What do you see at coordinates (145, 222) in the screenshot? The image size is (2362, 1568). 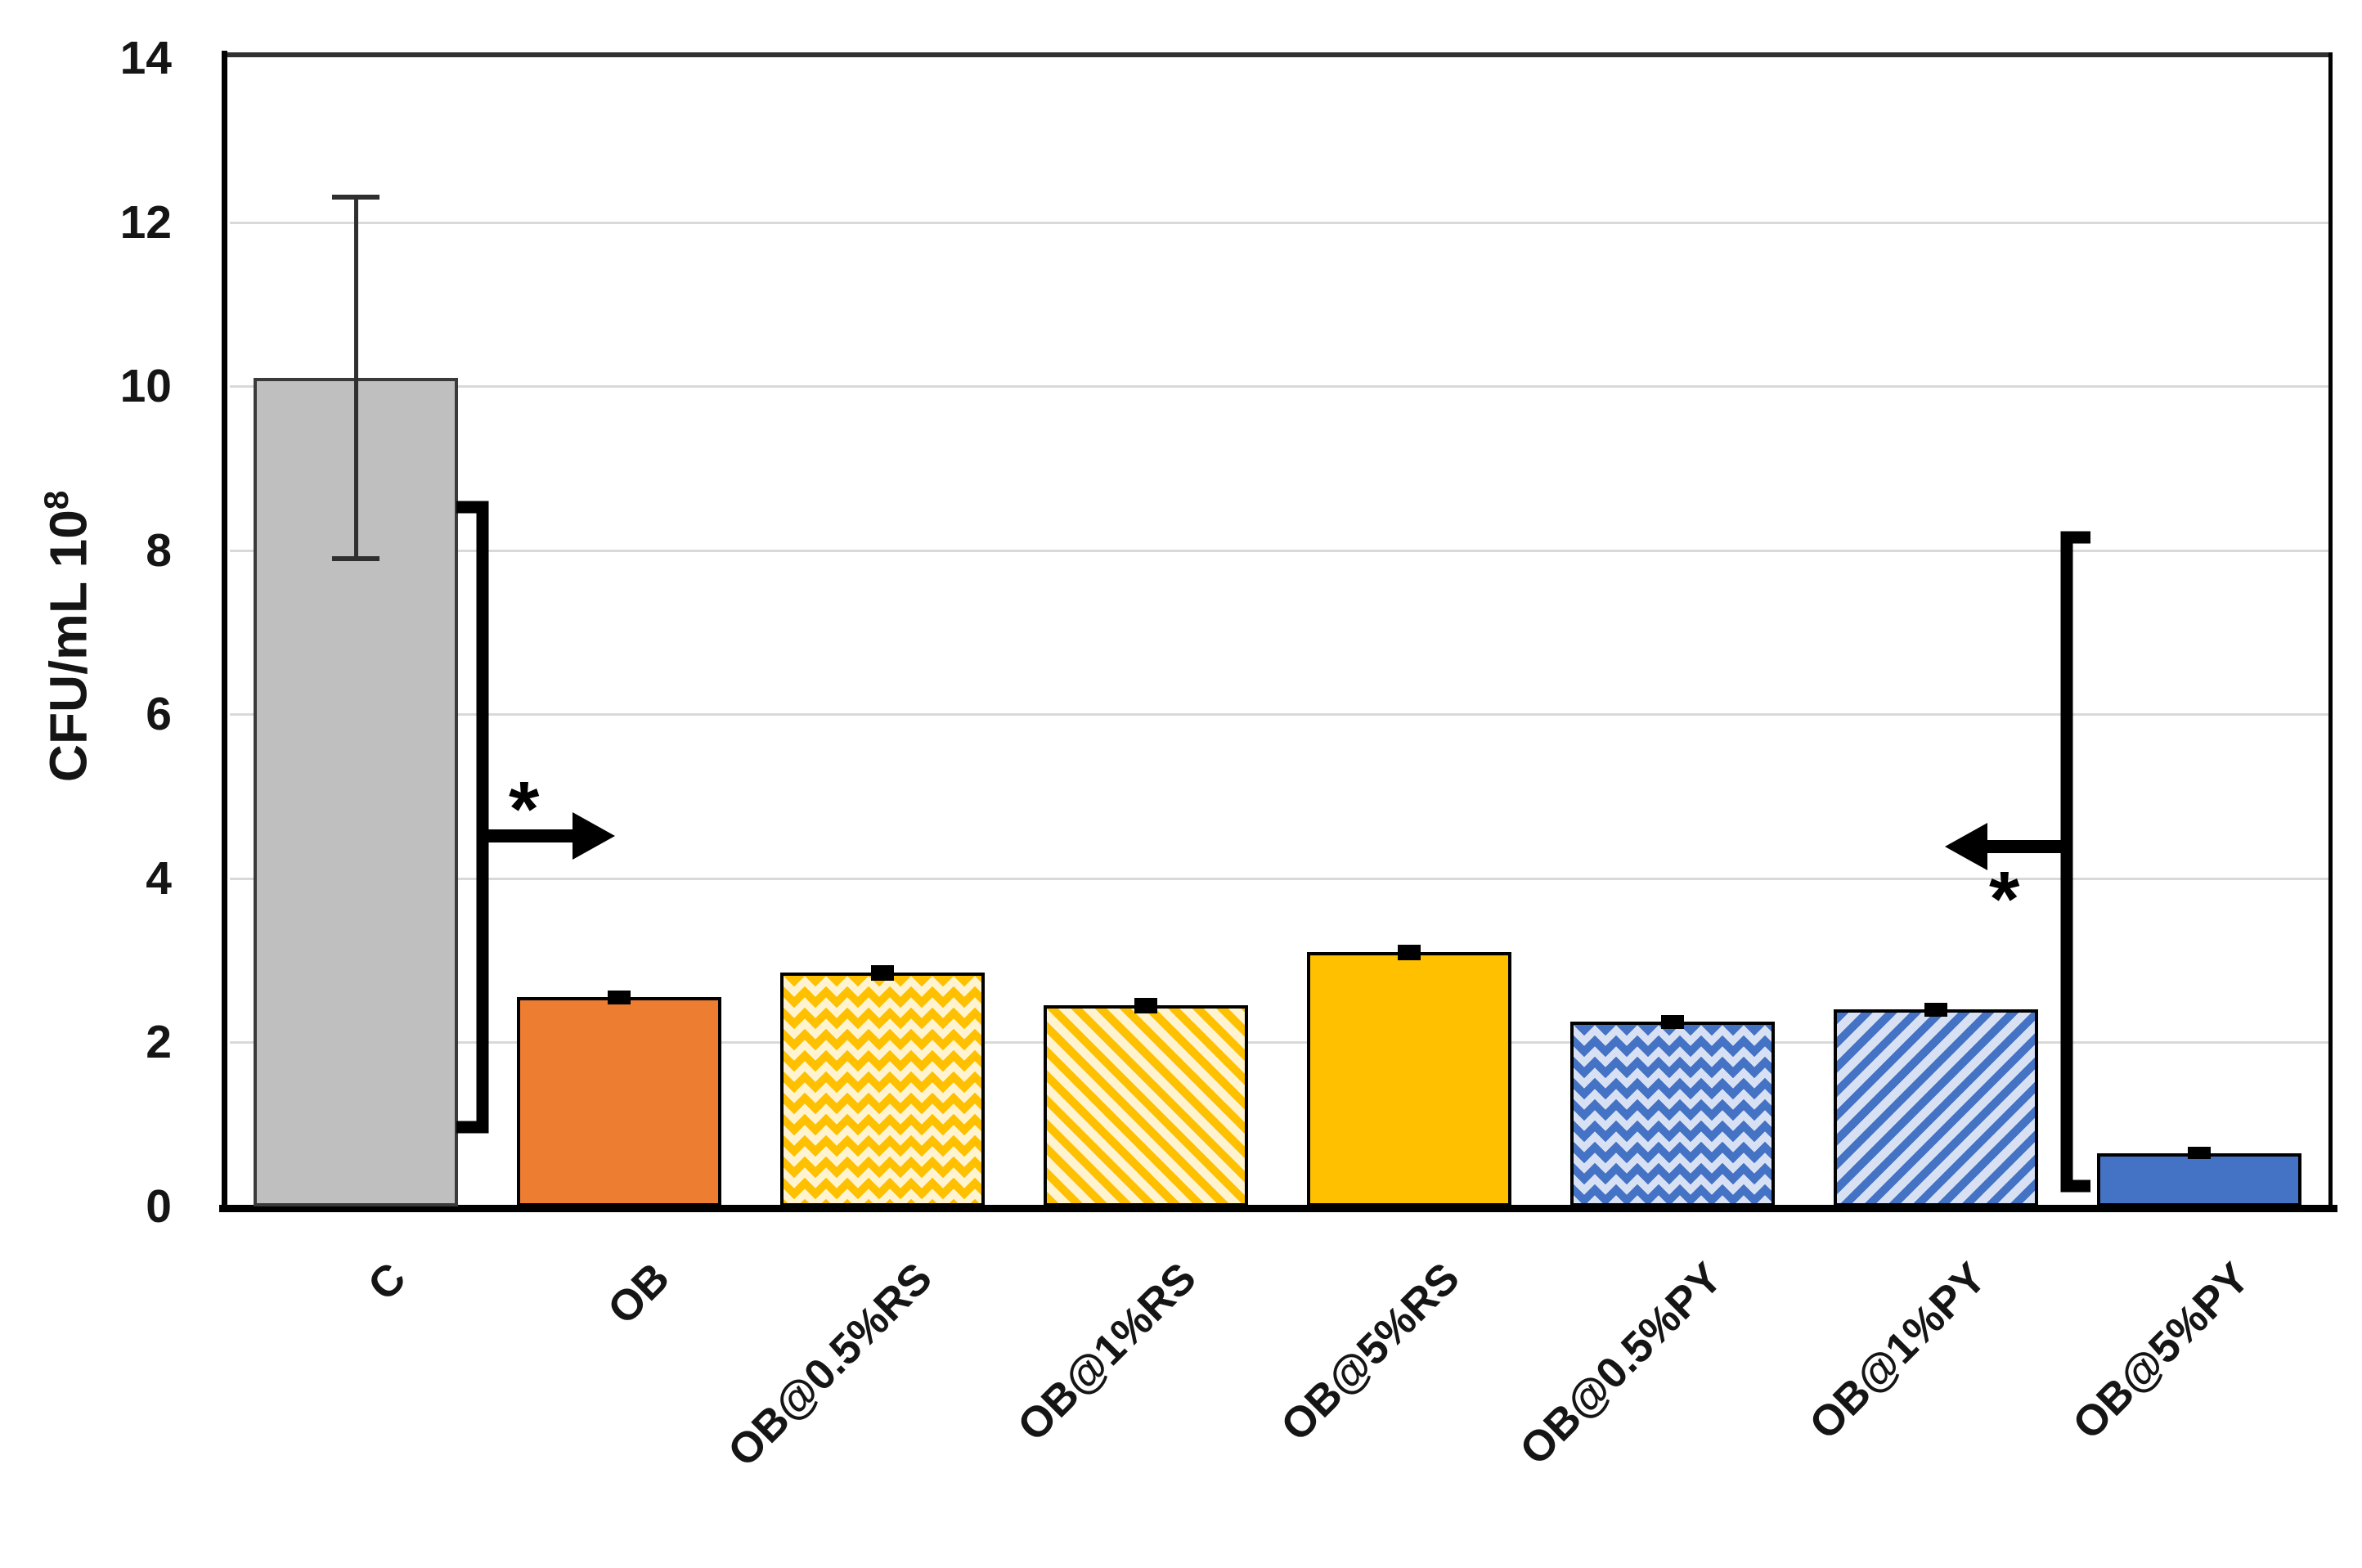 I see `y-tick-label: 12` at bounding box center [145, 222].